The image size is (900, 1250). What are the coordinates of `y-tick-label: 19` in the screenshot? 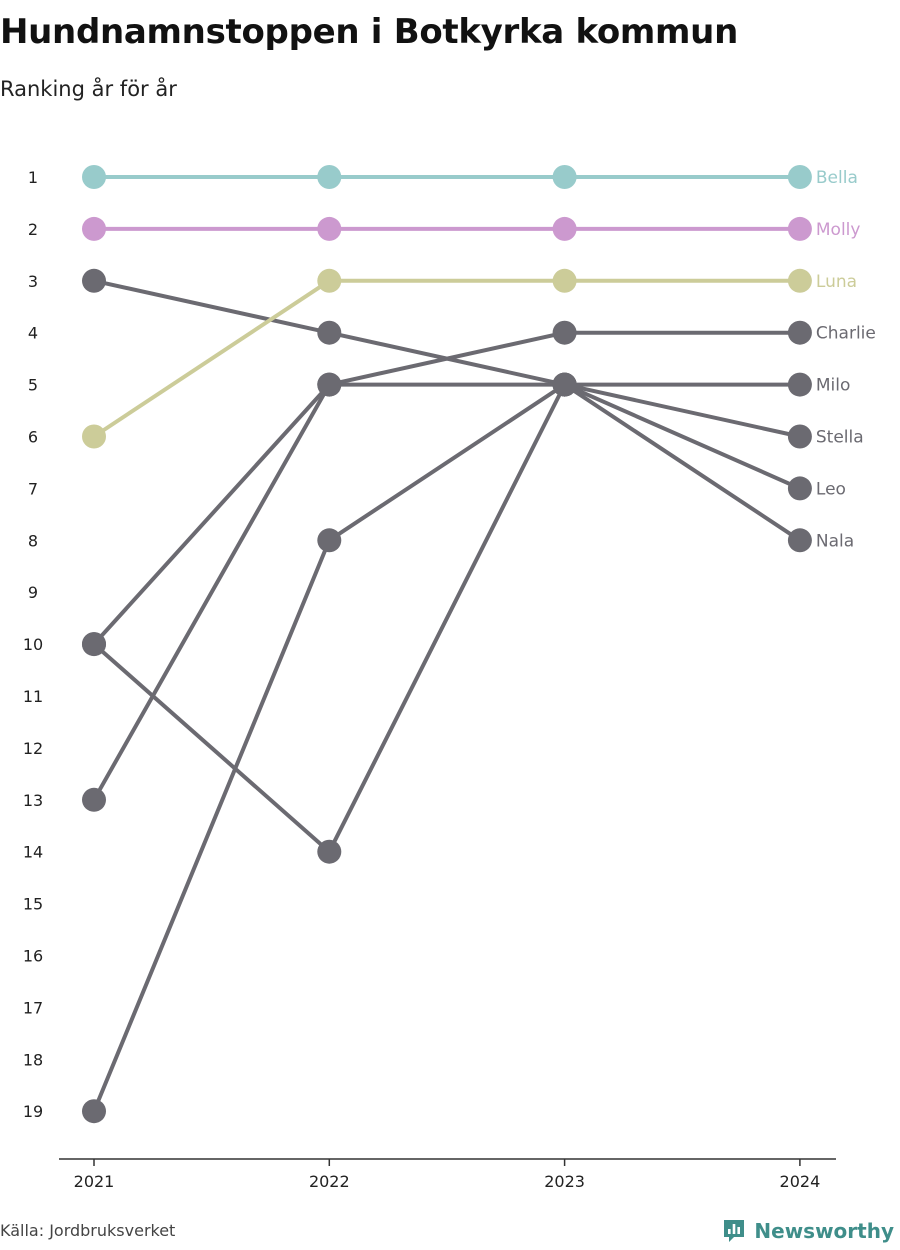 It's located at (33, 1111).